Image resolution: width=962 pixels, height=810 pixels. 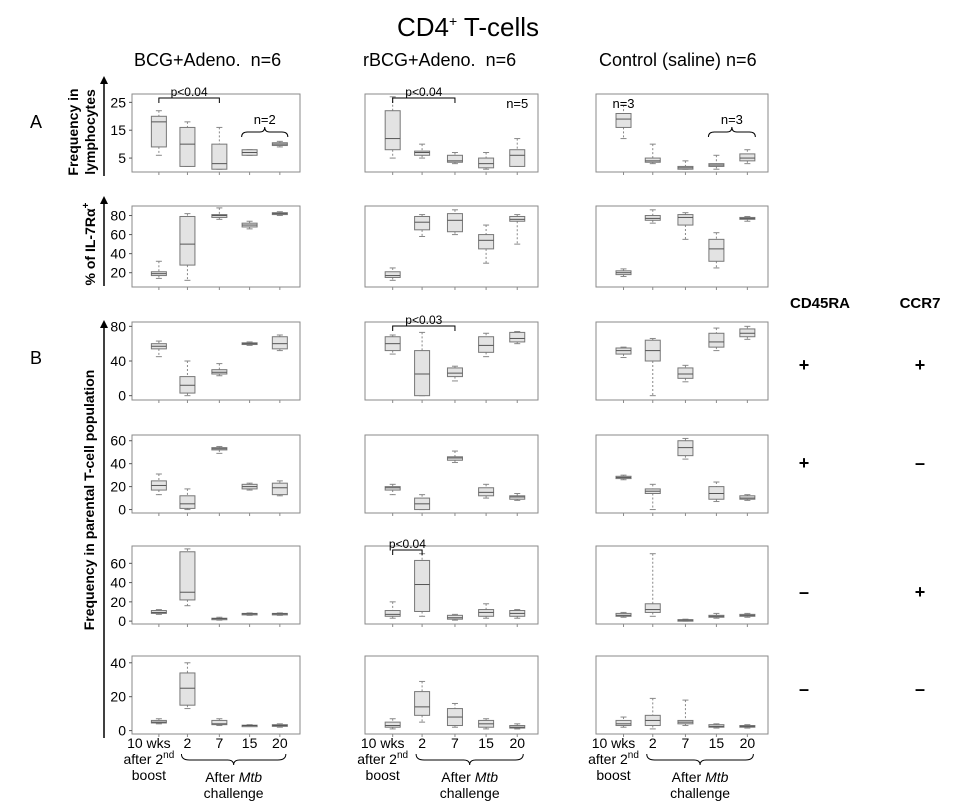 What do you see at coordinates (234, 793) in the screenshot?
I see `x-label-challenge-0: challenge` at bounding box center [234, 793].